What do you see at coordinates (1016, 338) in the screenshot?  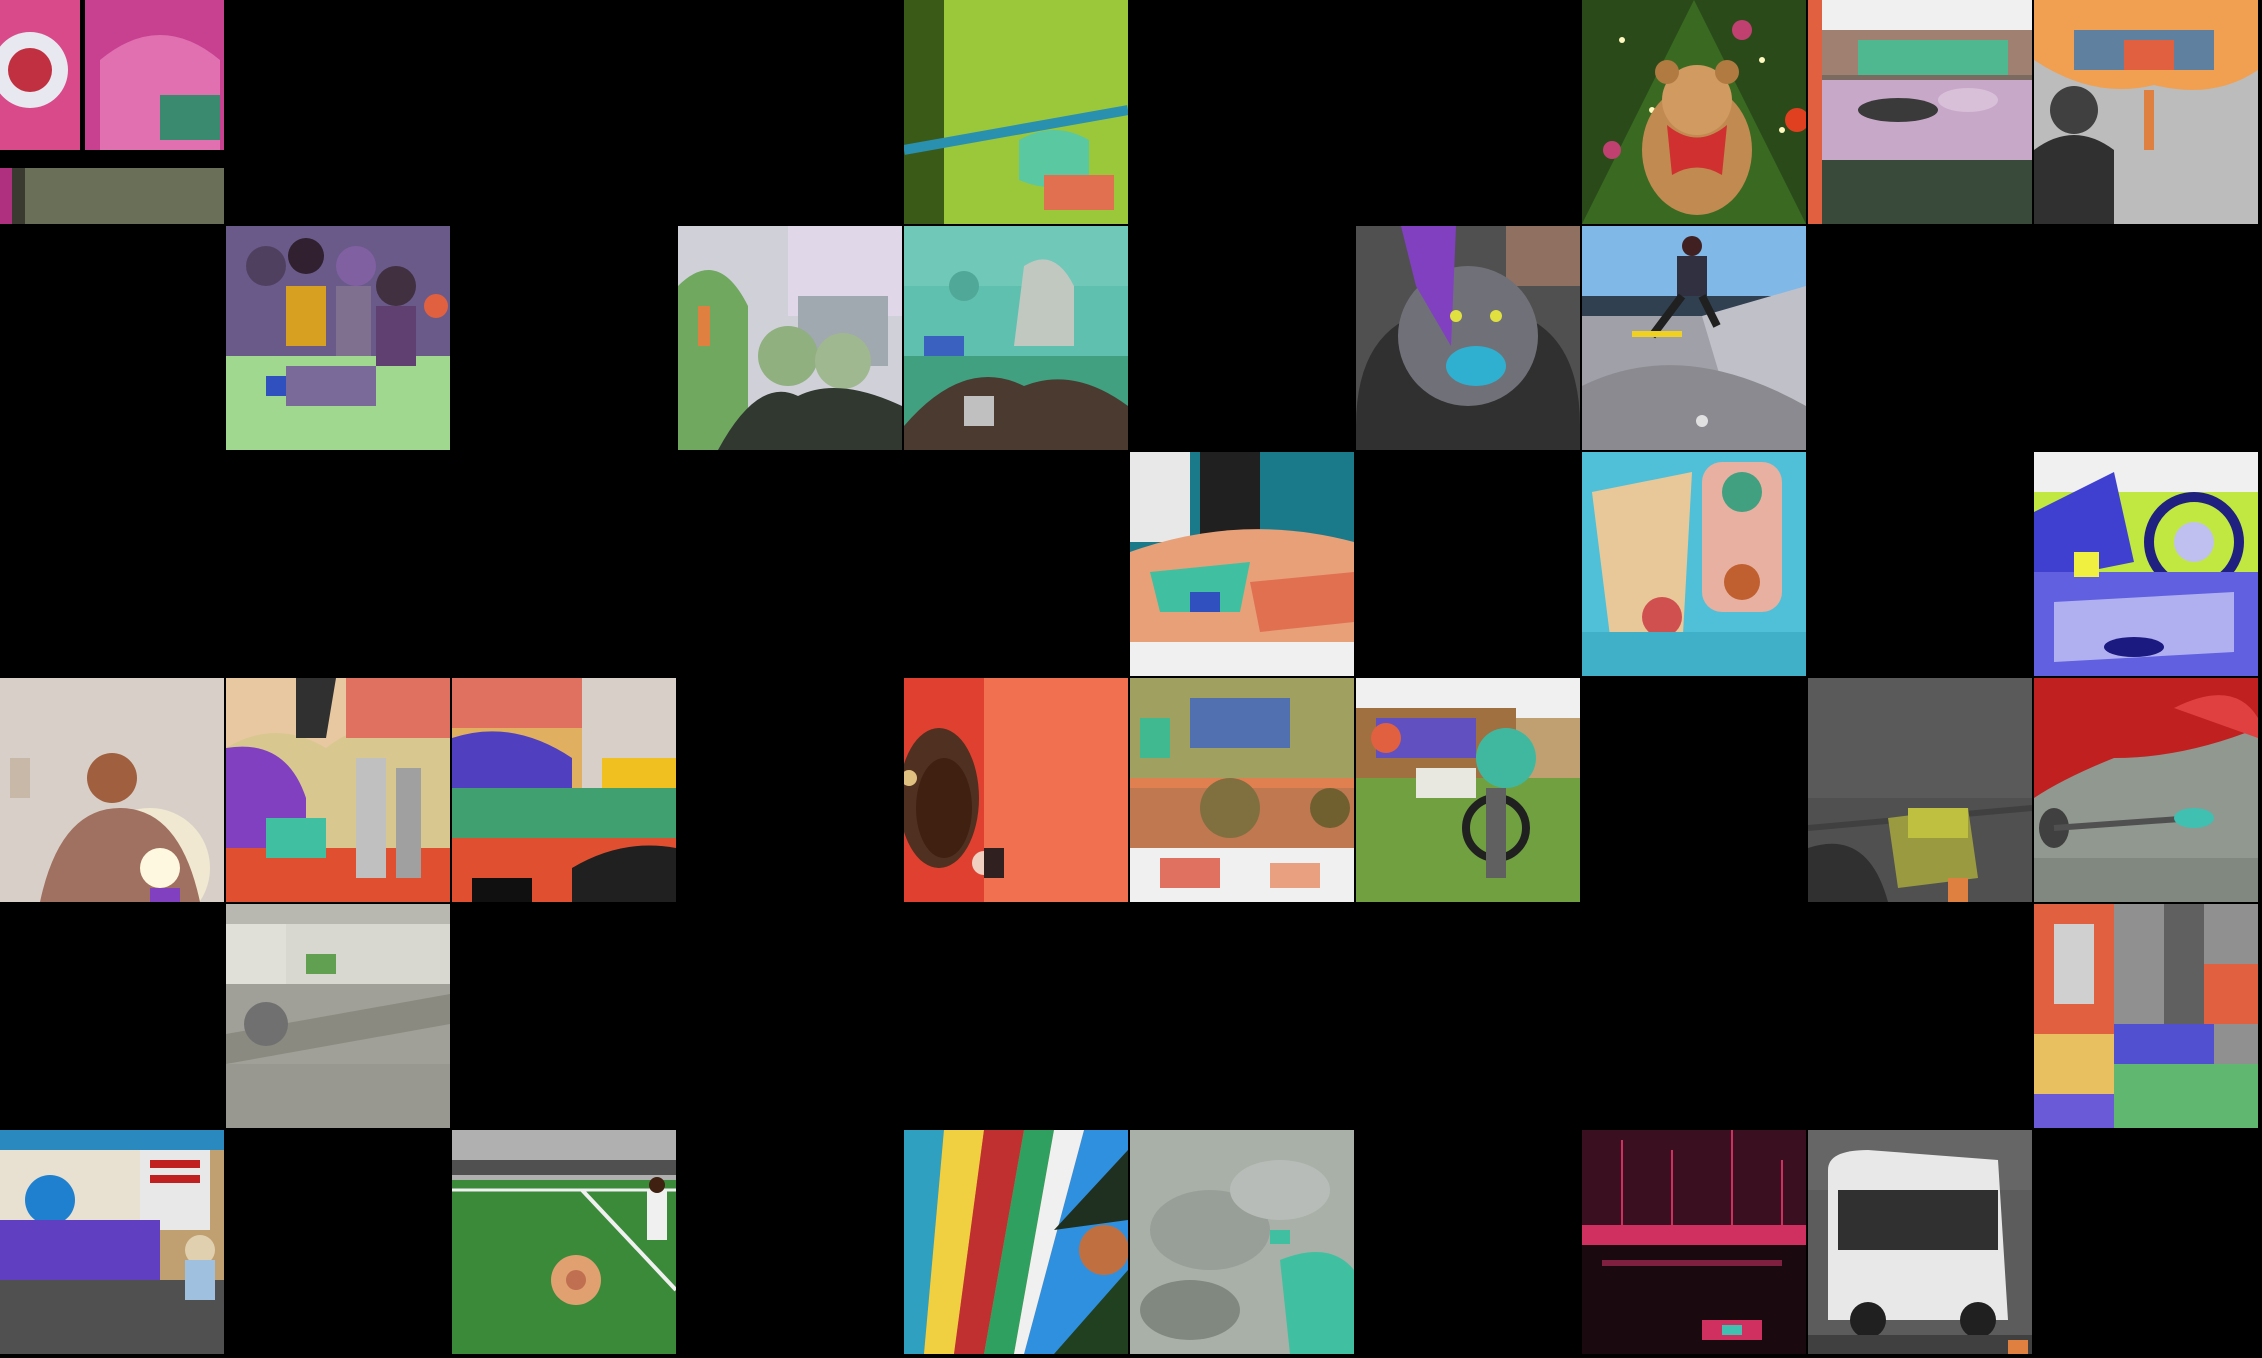 I see `tile-r1c4` at bounding box center [1016, 338].